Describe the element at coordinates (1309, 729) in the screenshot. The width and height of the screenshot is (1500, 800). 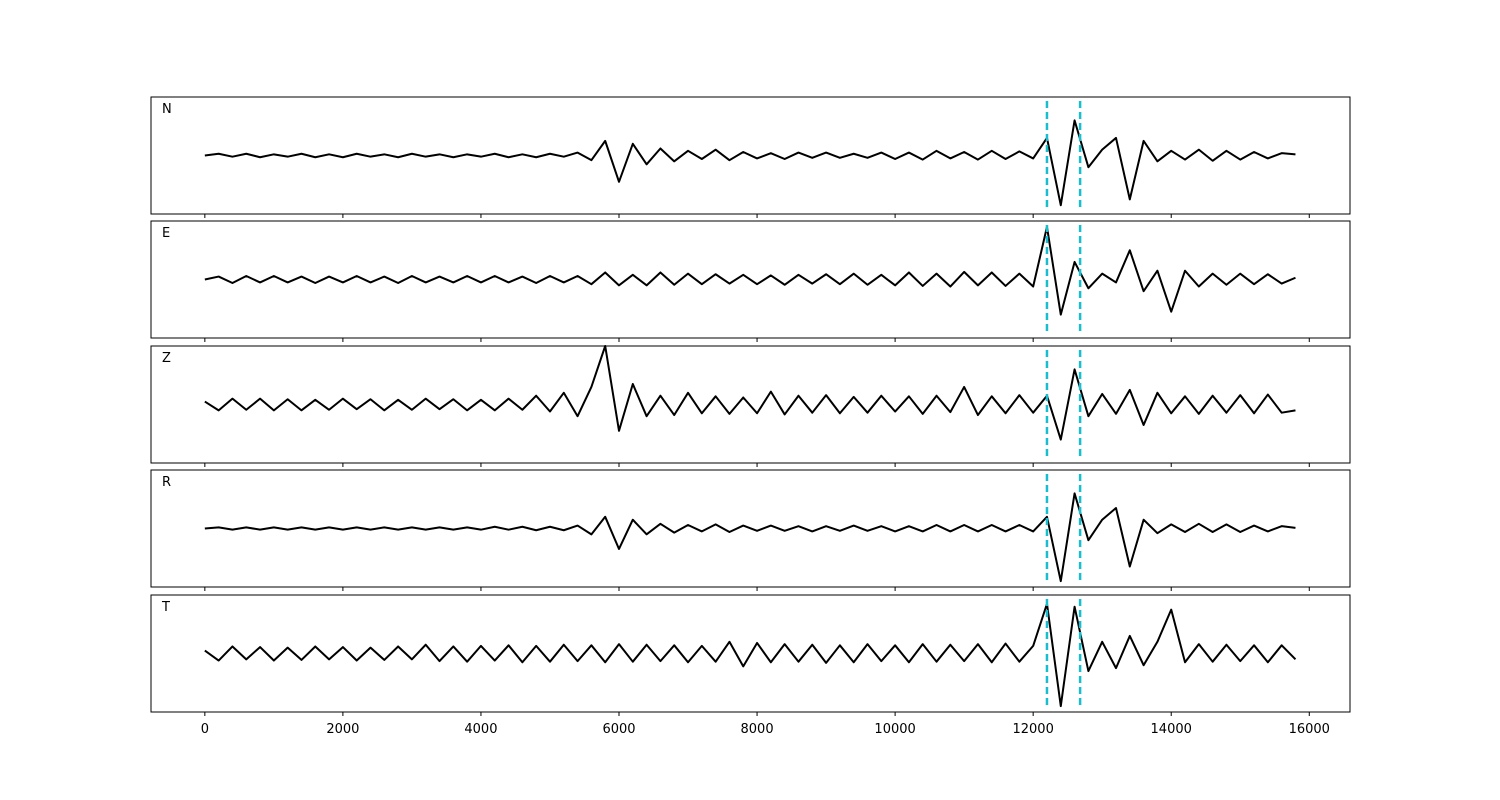
I see `x-tick-label: 16000` at that location.